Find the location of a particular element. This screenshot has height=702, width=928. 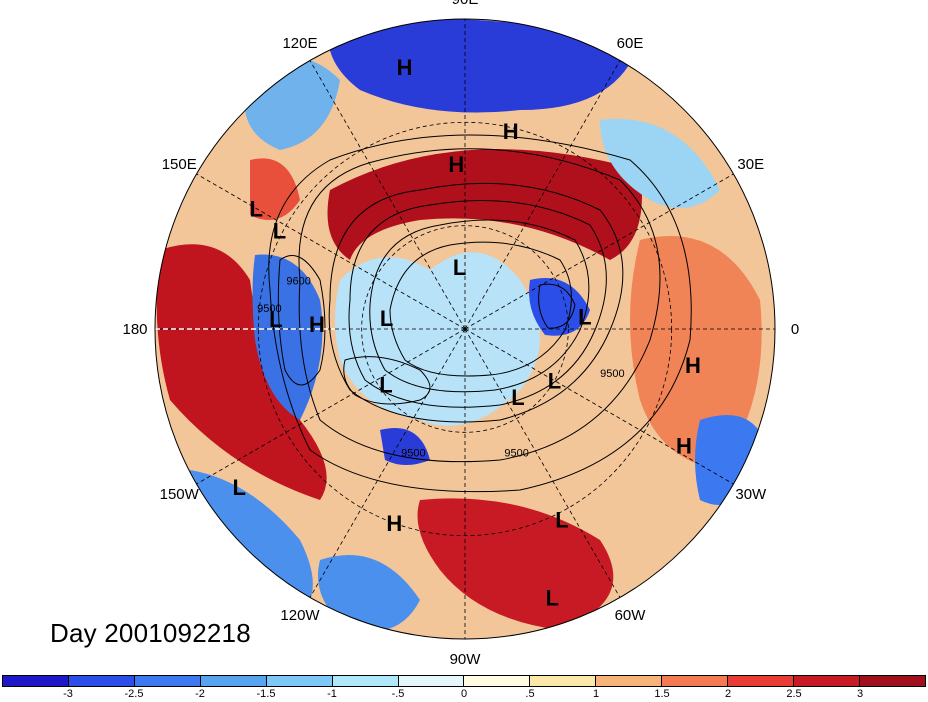

longitude-label: 150E is located at coordinates (179, 164).